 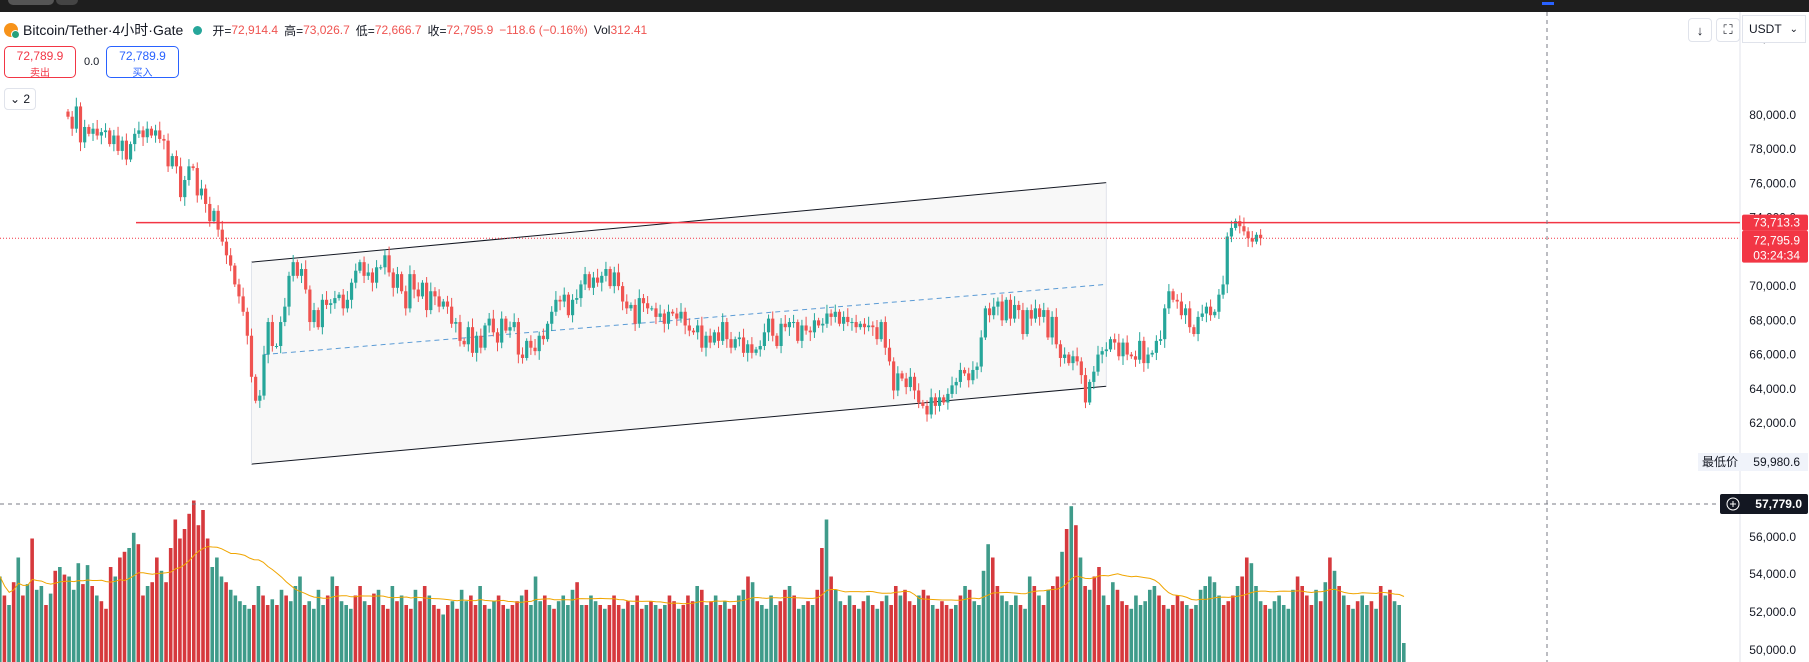 What do you see at coordinates (40, 62) in the screenshot?
I see `sell-button: 72,789.9 卖出` at bounding box center [40, 62].